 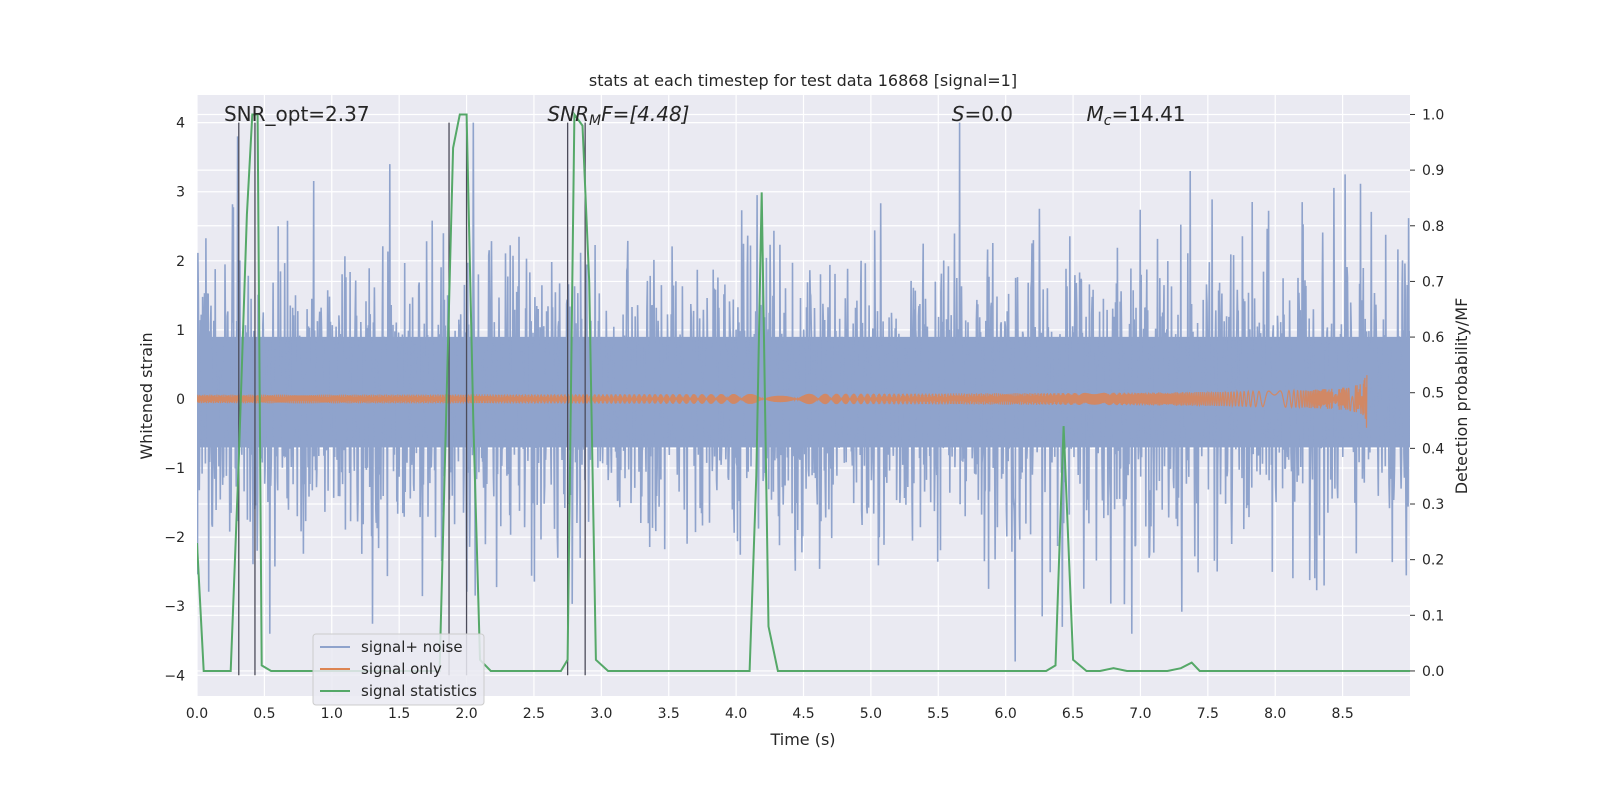 What do you see at coordinates (180, 262) in the screenshot?
I see `y-left-tick-label: 2` at bounding box center [180, 262].